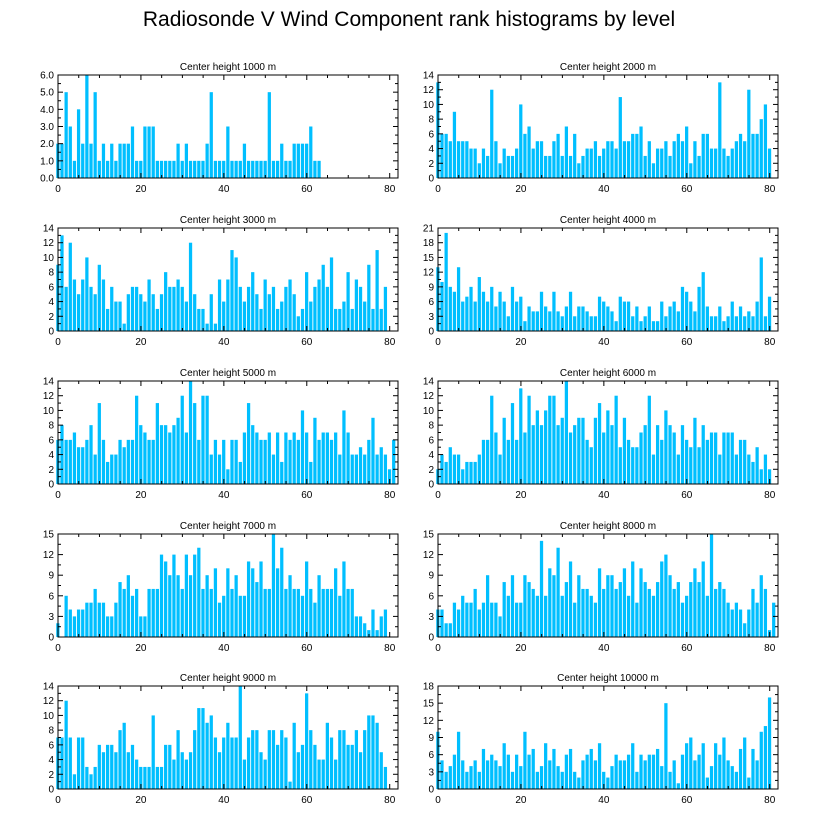 This screenshot has height=824, width=818. What do you see at coordinates (608, 373) in the screenshot?
I see `panel-title: Center height 6000 m` at bounding box center [608, 373].